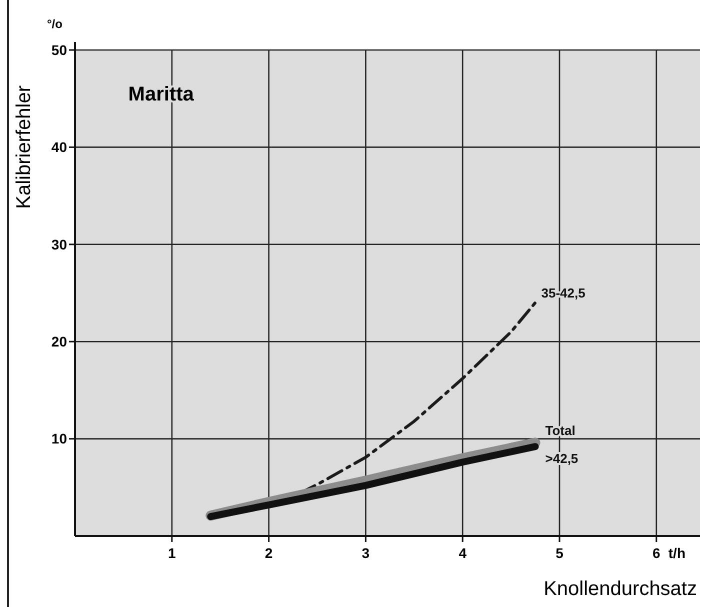  I want to click on x-tick-label: 6, so click(656, 553).